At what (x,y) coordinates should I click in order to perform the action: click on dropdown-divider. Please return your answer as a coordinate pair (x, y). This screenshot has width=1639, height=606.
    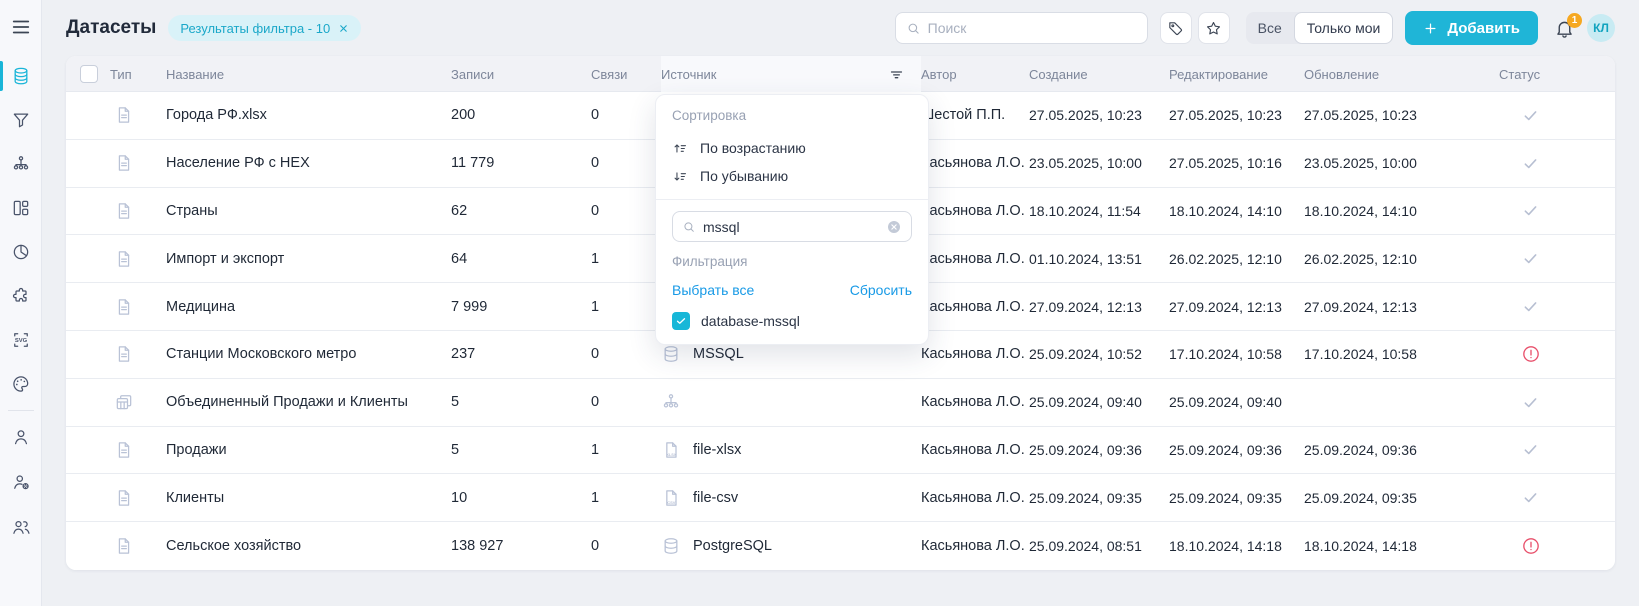
    Looking at the image, I should click on (792, 199).